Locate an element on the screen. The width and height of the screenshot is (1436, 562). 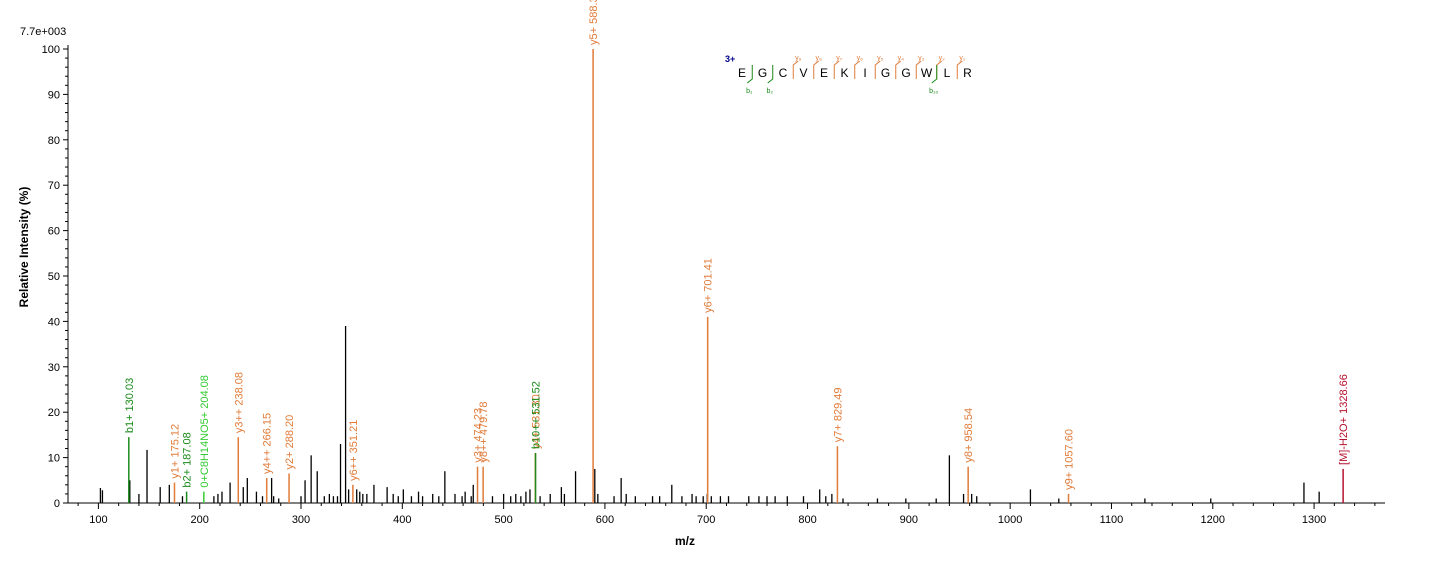
x-tick-label: 1100 is located at coordinates (1112, 520).